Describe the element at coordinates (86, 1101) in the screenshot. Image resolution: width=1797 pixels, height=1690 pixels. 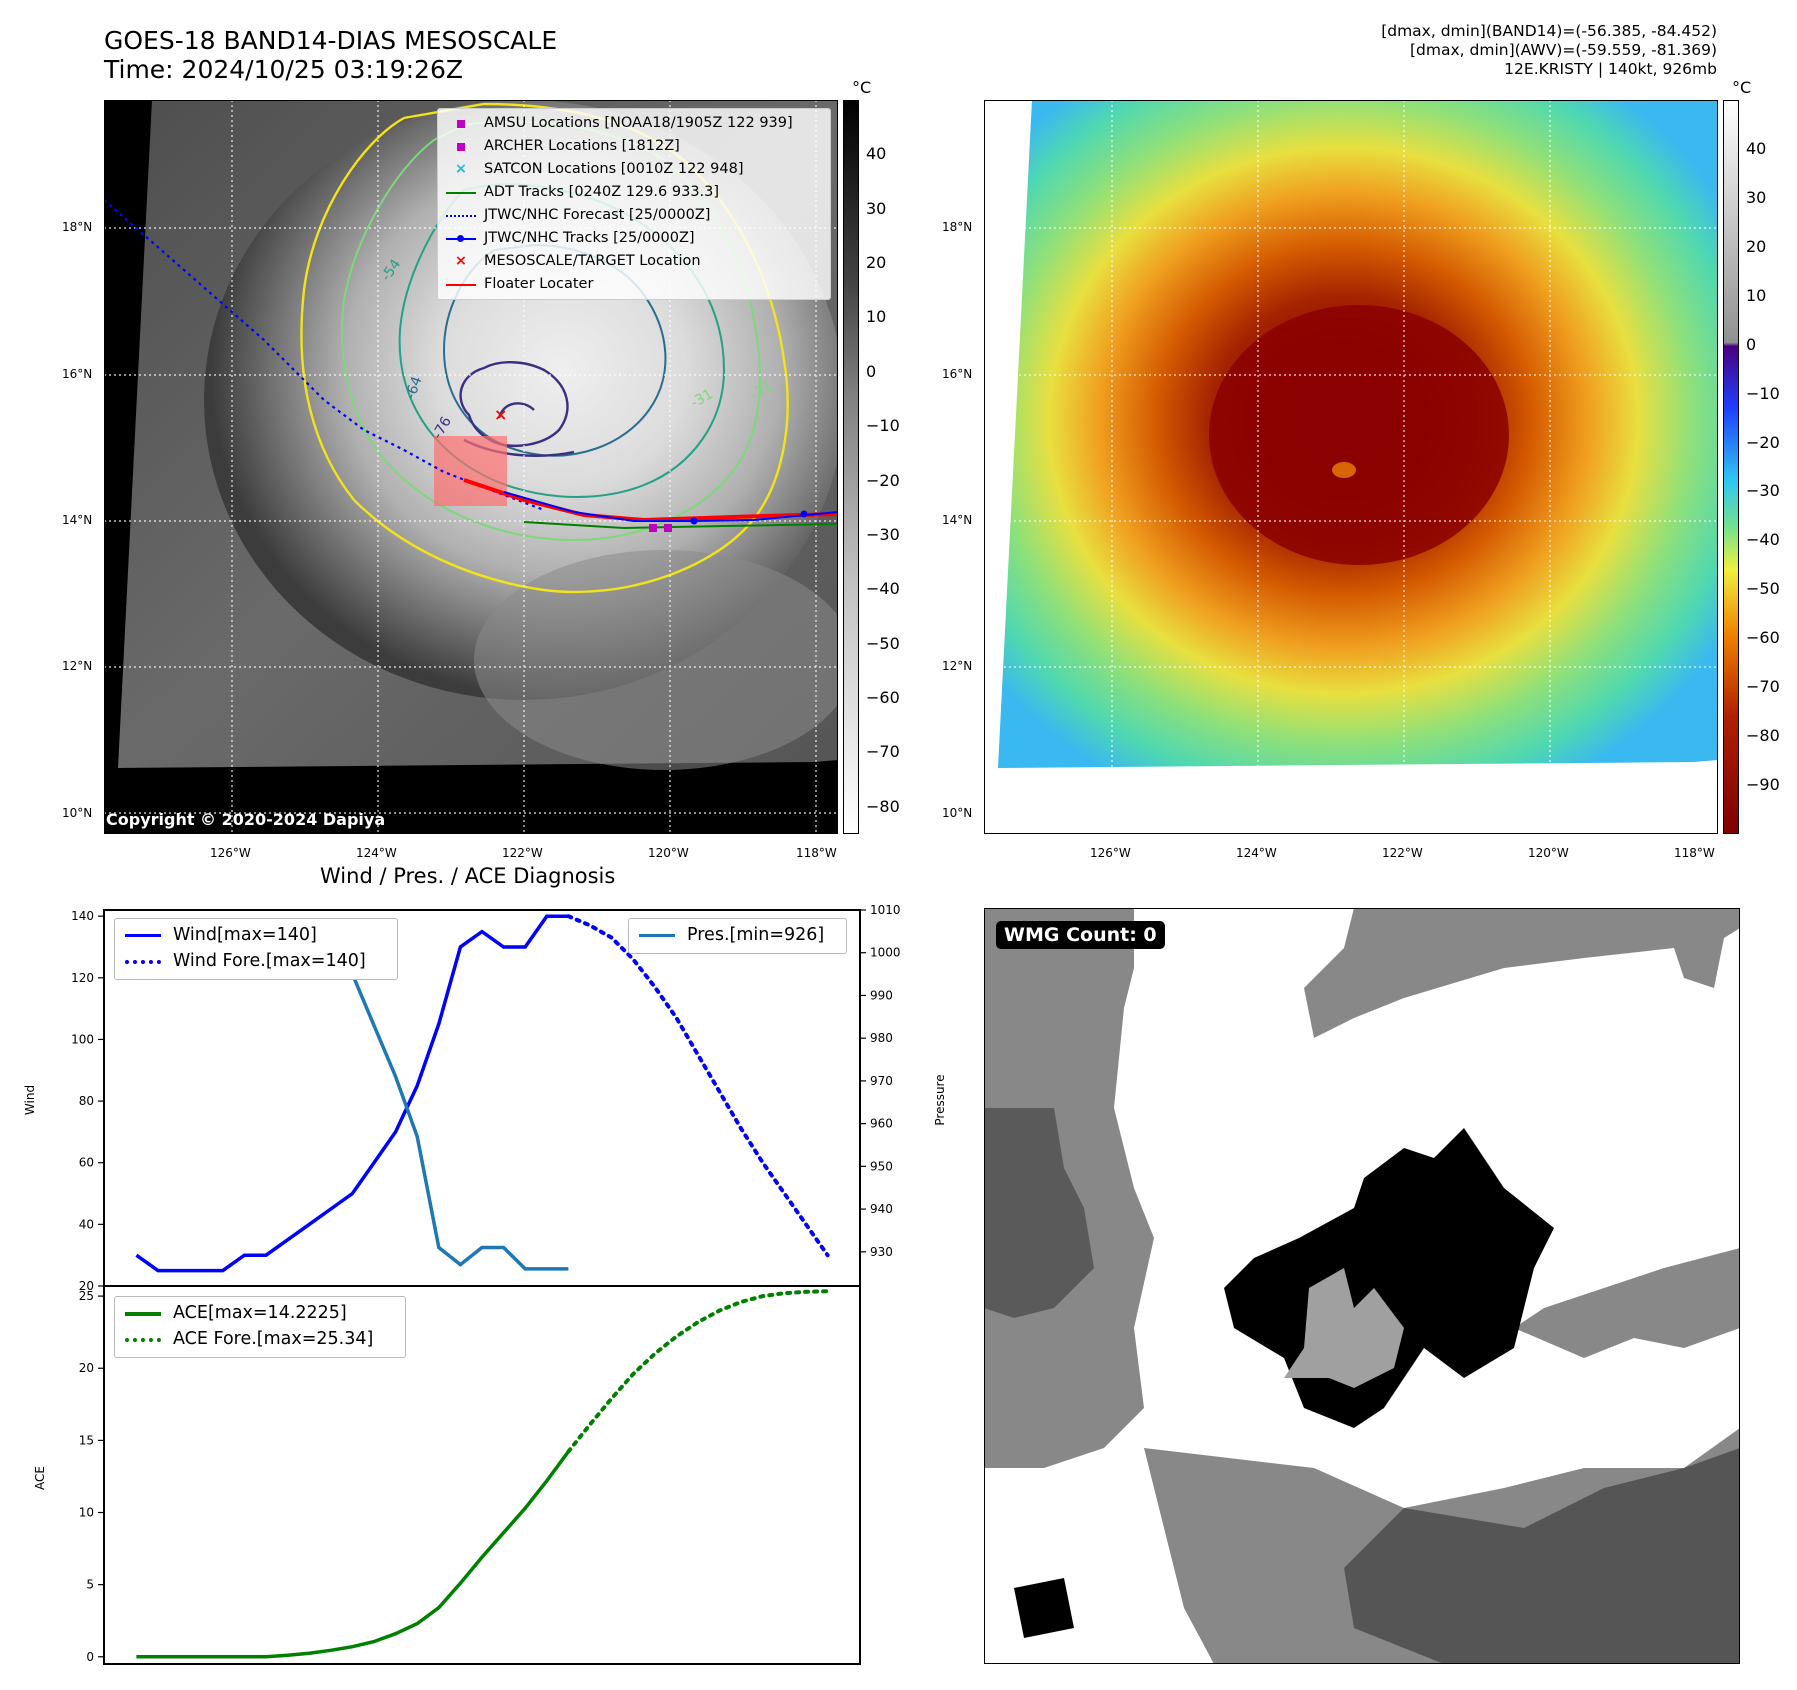
I see `wind-axis-tick-label: 80` at that location.